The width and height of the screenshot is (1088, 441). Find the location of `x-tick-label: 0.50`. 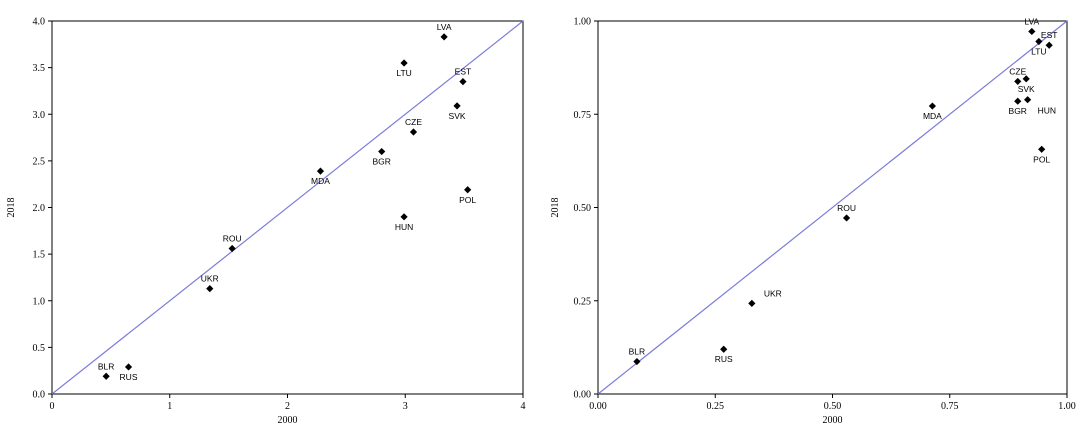

x-tick-label: 0.50 is located at coordinates (833, 406).